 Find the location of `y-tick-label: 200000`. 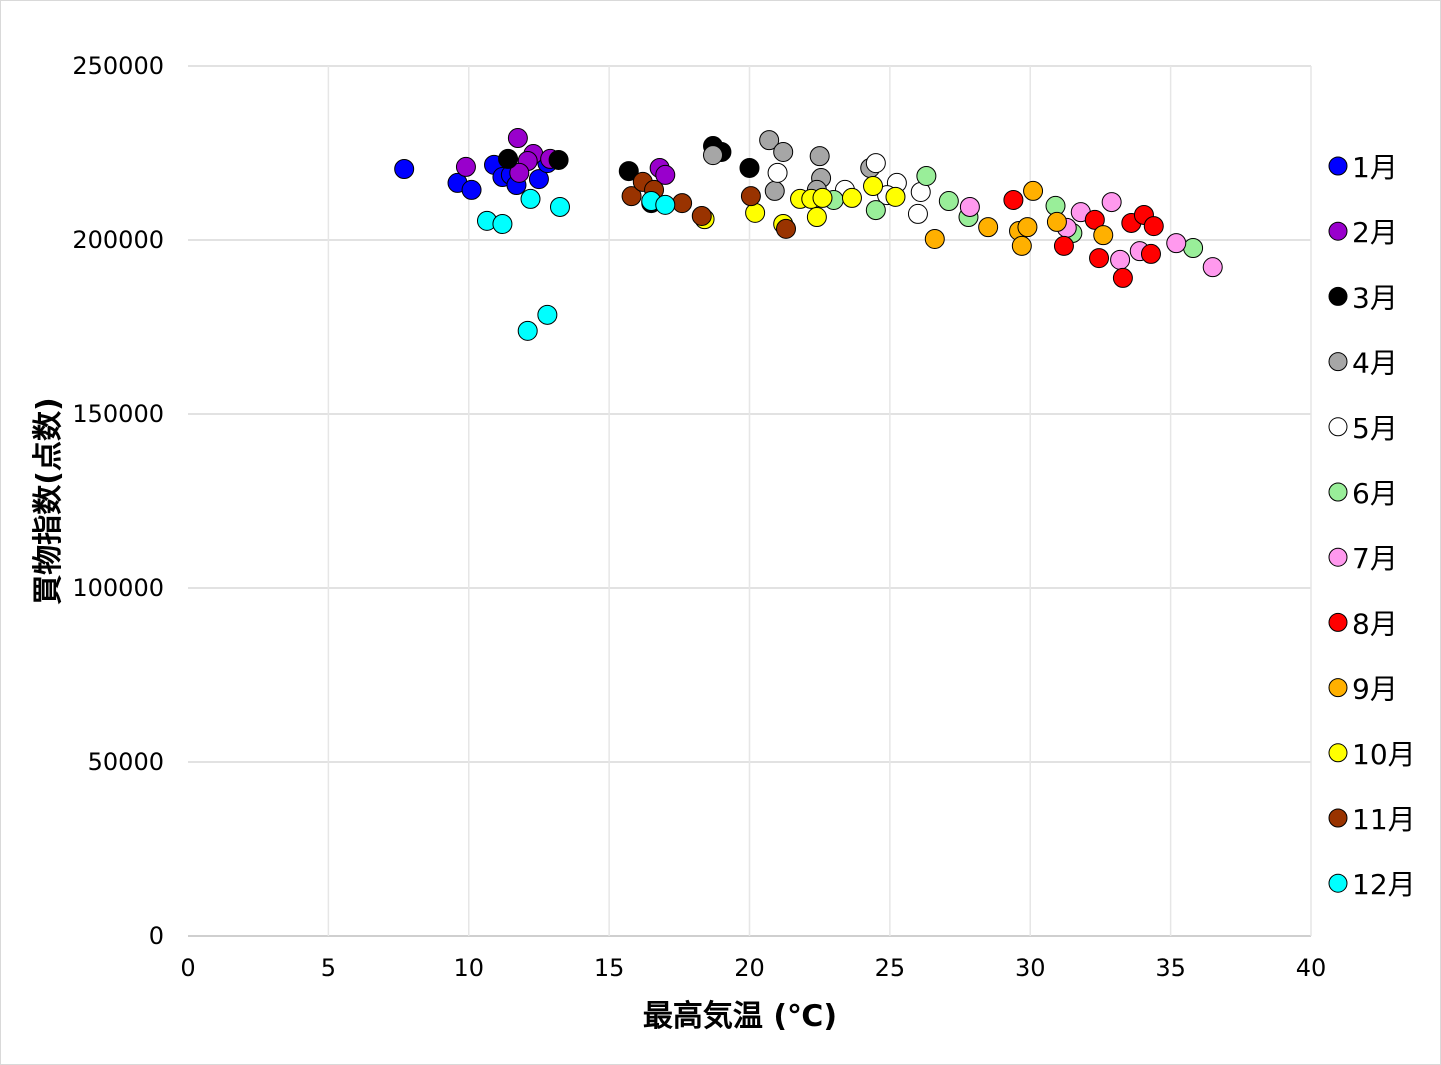

y-tick-label: 200000 is located at coordinates (118, 240).